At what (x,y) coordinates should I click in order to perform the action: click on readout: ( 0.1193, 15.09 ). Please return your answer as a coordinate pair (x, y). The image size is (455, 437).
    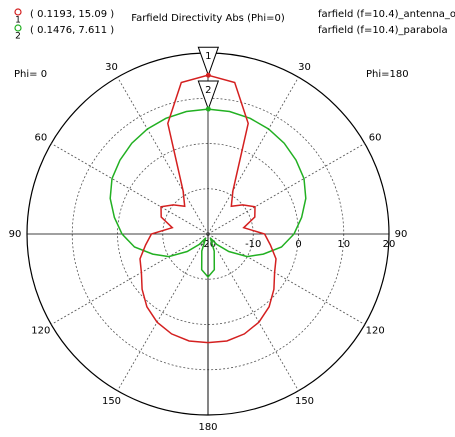
    Looking at the image, I should click on (72, 14).